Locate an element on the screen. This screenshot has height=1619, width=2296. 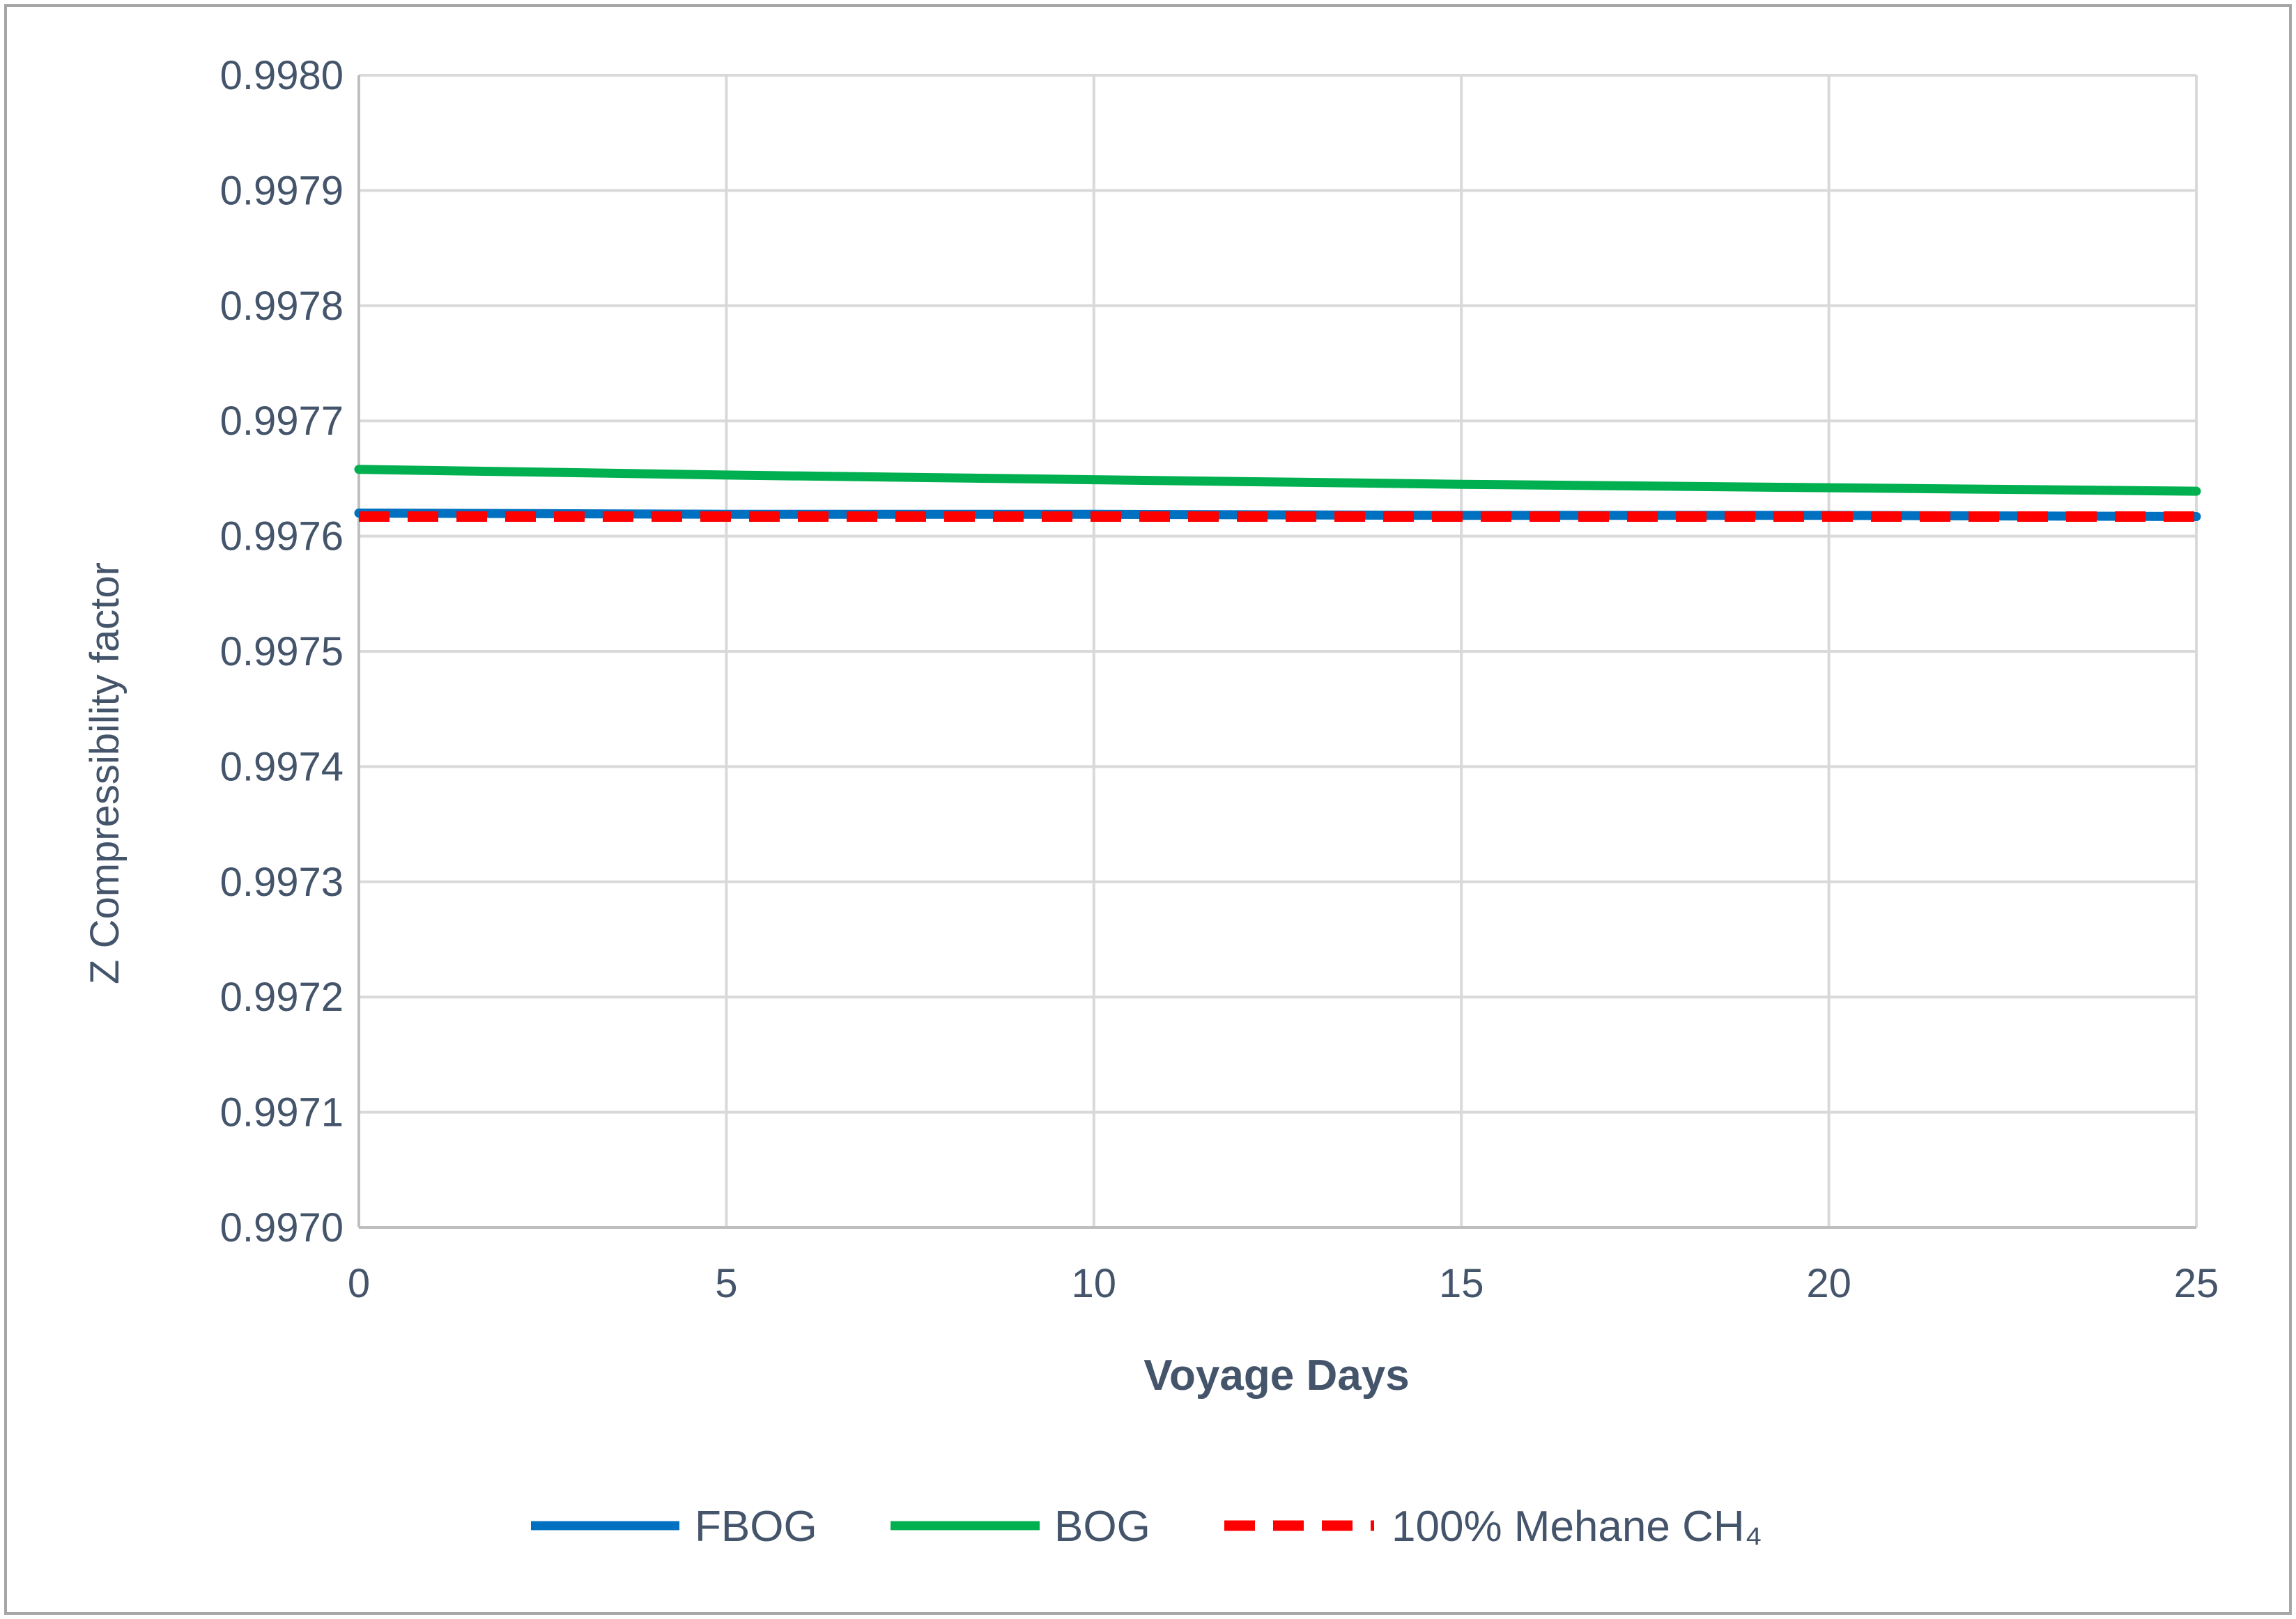
legend: FBOG BOG 100% Mehane CH₄ is located at coordinates (1146, 1527).